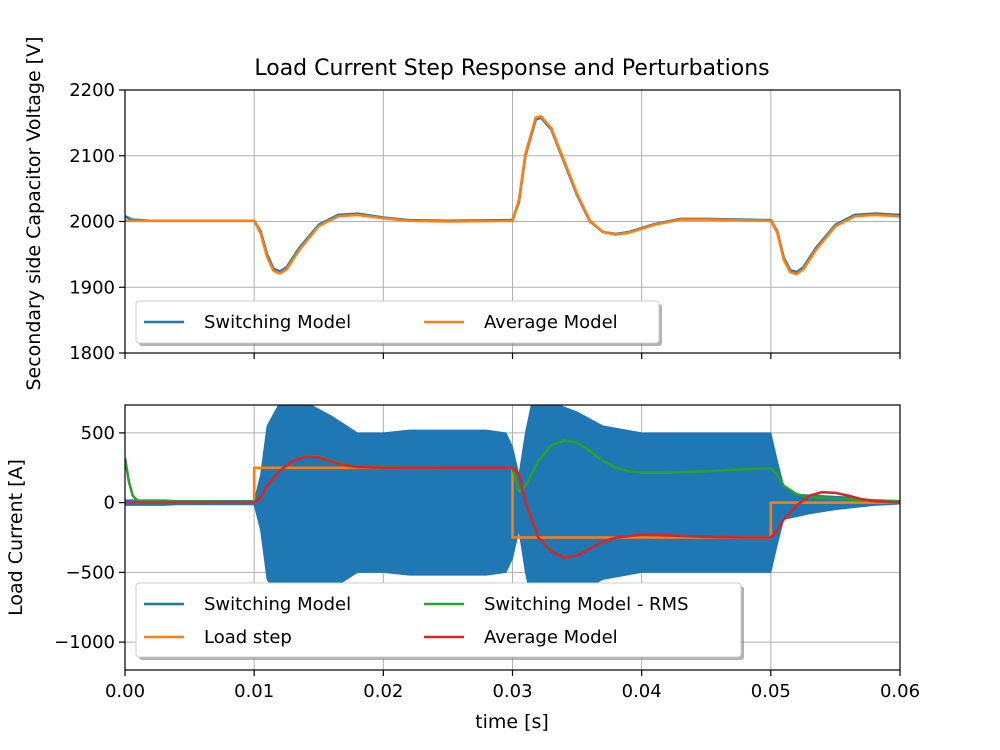 This screenshot has width=1000, height=750. I want to click on y-tick-label: 1800, so click(92, 353).